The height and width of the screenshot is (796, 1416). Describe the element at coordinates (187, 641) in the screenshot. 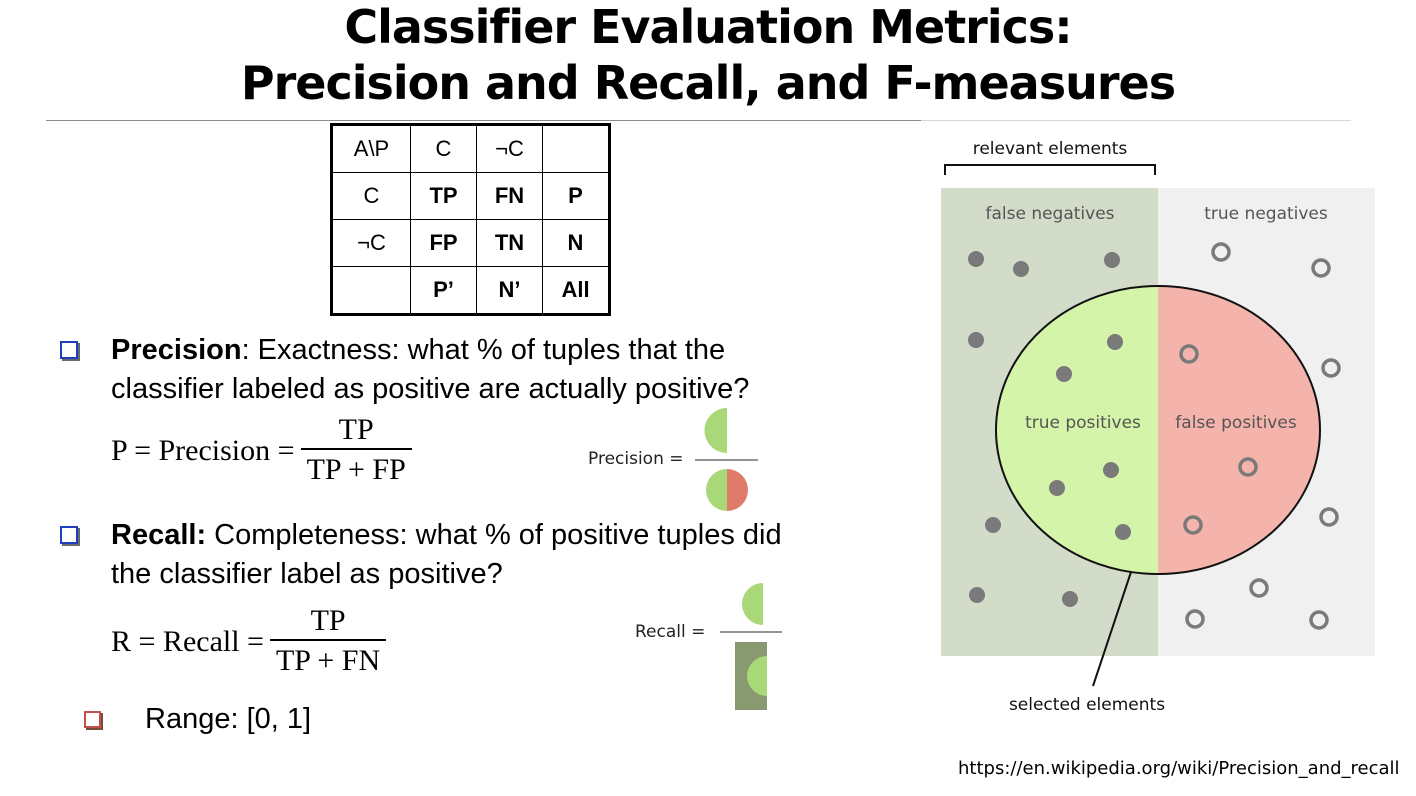

I see `recall-formula-lhs: R = Recall =` at that location.